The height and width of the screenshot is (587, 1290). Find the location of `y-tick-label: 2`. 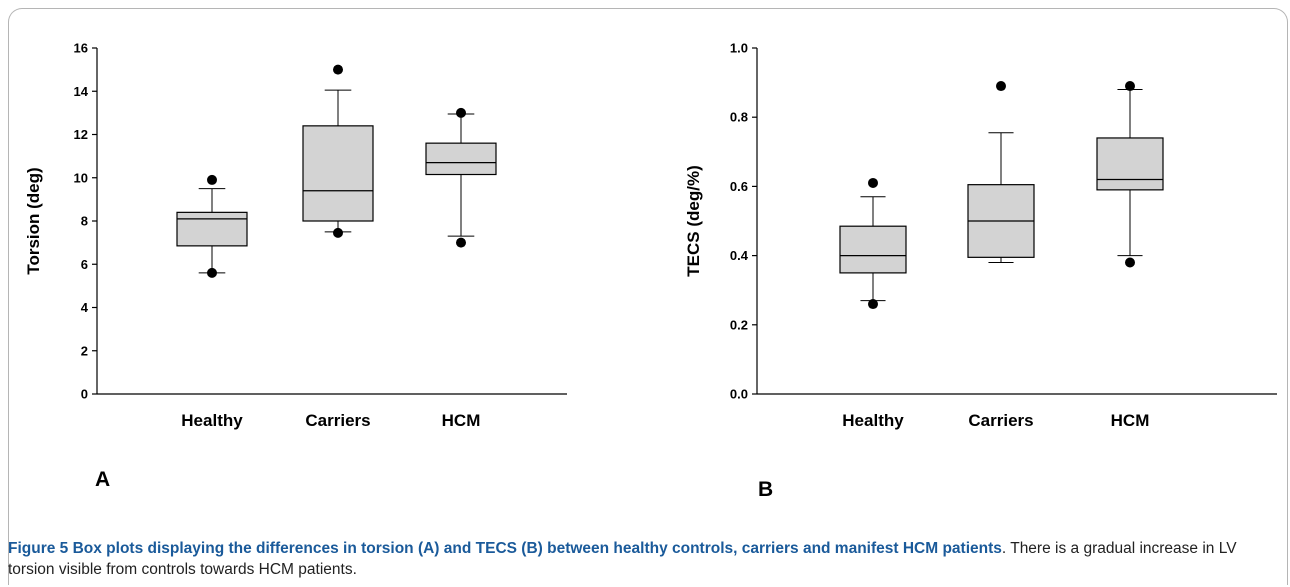

y-tick-label: 2 is located at coordinates (84, 350).